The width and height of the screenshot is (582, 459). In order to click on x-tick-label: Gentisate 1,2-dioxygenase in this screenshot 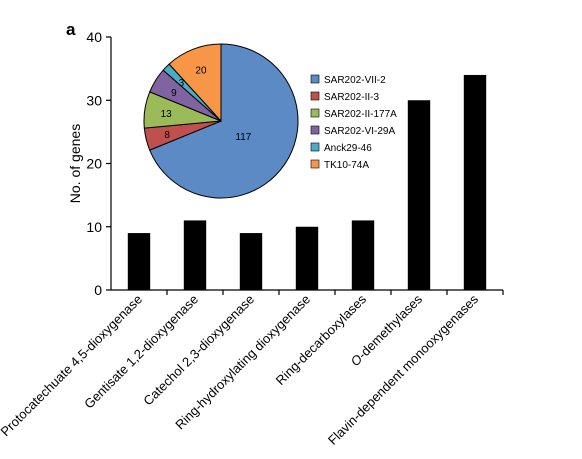, I will do `click(141, 352)`.